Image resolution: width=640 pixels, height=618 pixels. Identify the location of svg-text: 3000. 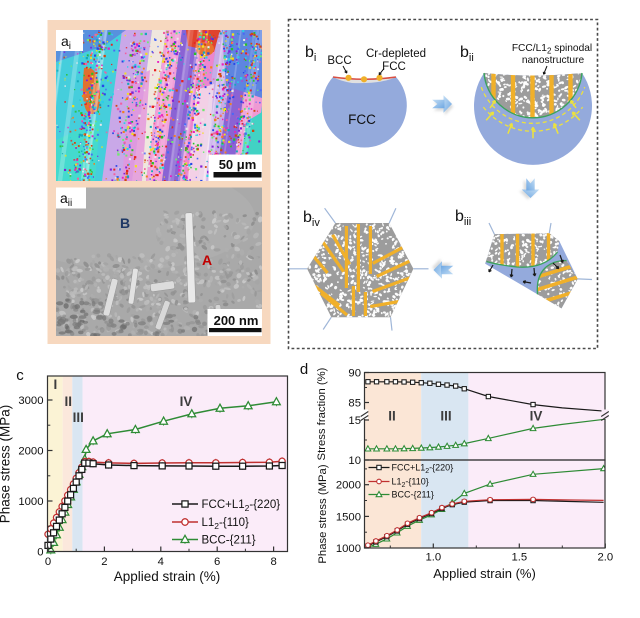
(30, 401).